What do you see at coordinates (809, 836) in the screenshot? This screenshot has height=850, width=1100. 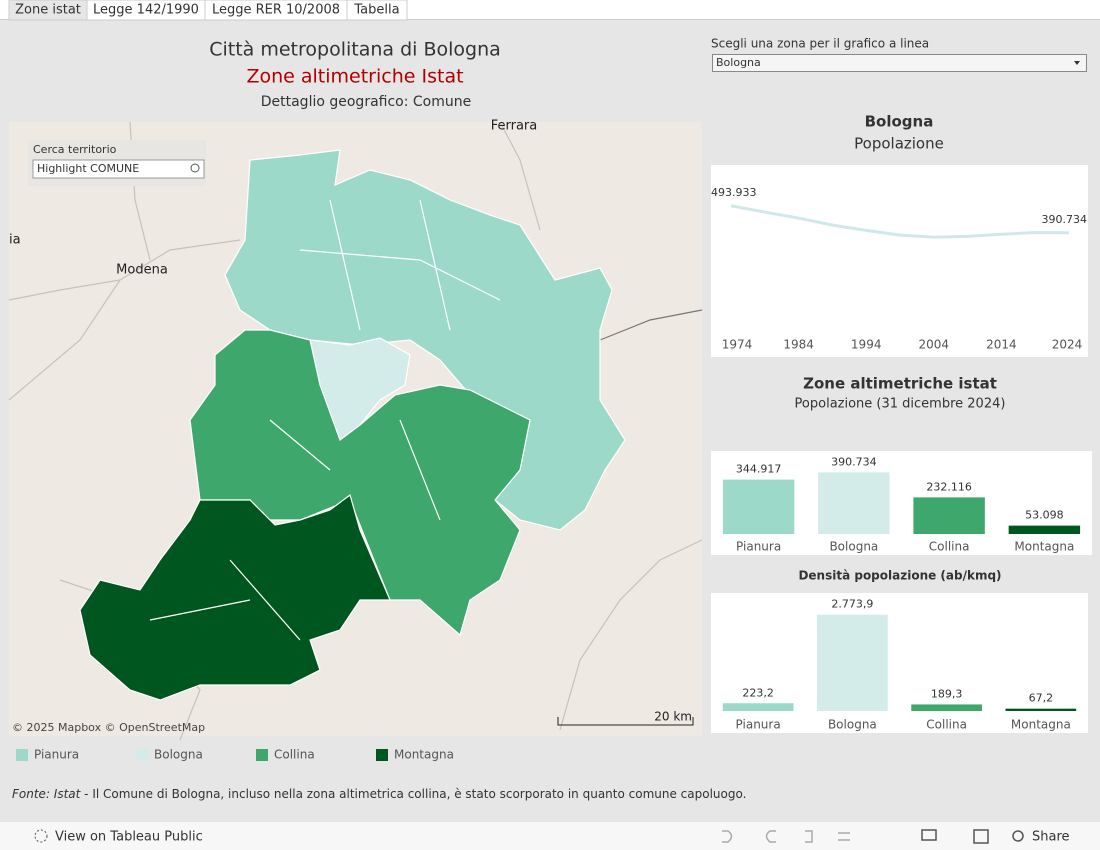 I see `revert` at bounding box center [809, 836].